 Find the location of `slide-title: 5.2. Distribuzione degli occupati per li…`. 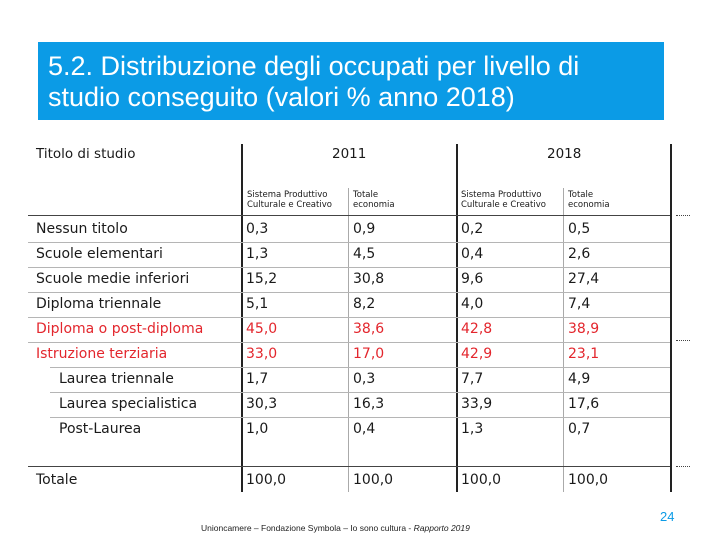

slide-title: 5.2. Distribuzione degli occupati per li… is located at coordinates (351, 81).